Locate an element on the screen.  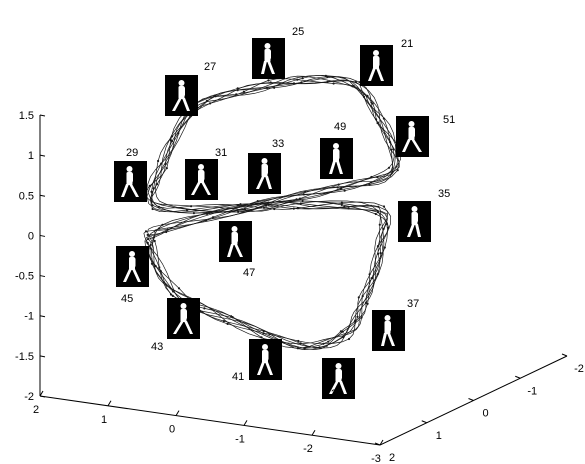
frame-number-label: 45 is located at coordinates (127, 299).